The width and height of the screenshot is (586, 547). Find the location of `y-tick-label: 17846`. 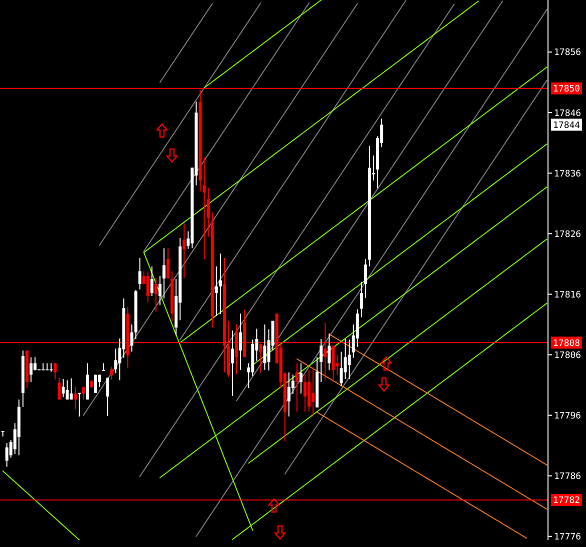

y-tick-label: 17846 is located at coordinates (568, 113).